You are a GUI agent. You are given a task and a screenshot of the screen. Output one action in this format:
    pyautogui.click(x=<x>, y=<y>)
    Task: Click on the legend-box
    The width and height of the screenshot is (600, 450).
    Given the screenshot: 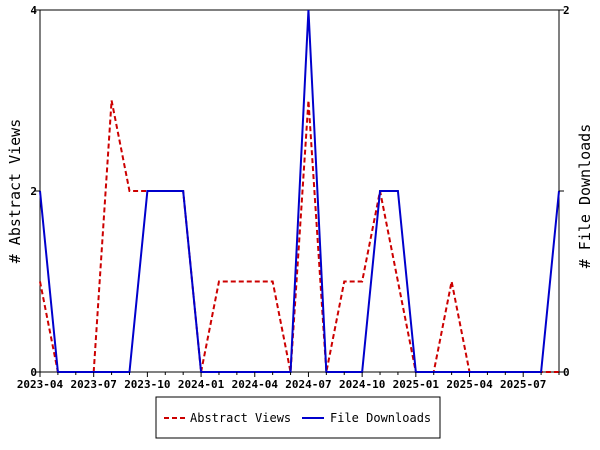 What is the action you would take?
    pyautogui.click(x=298, y=417)
    